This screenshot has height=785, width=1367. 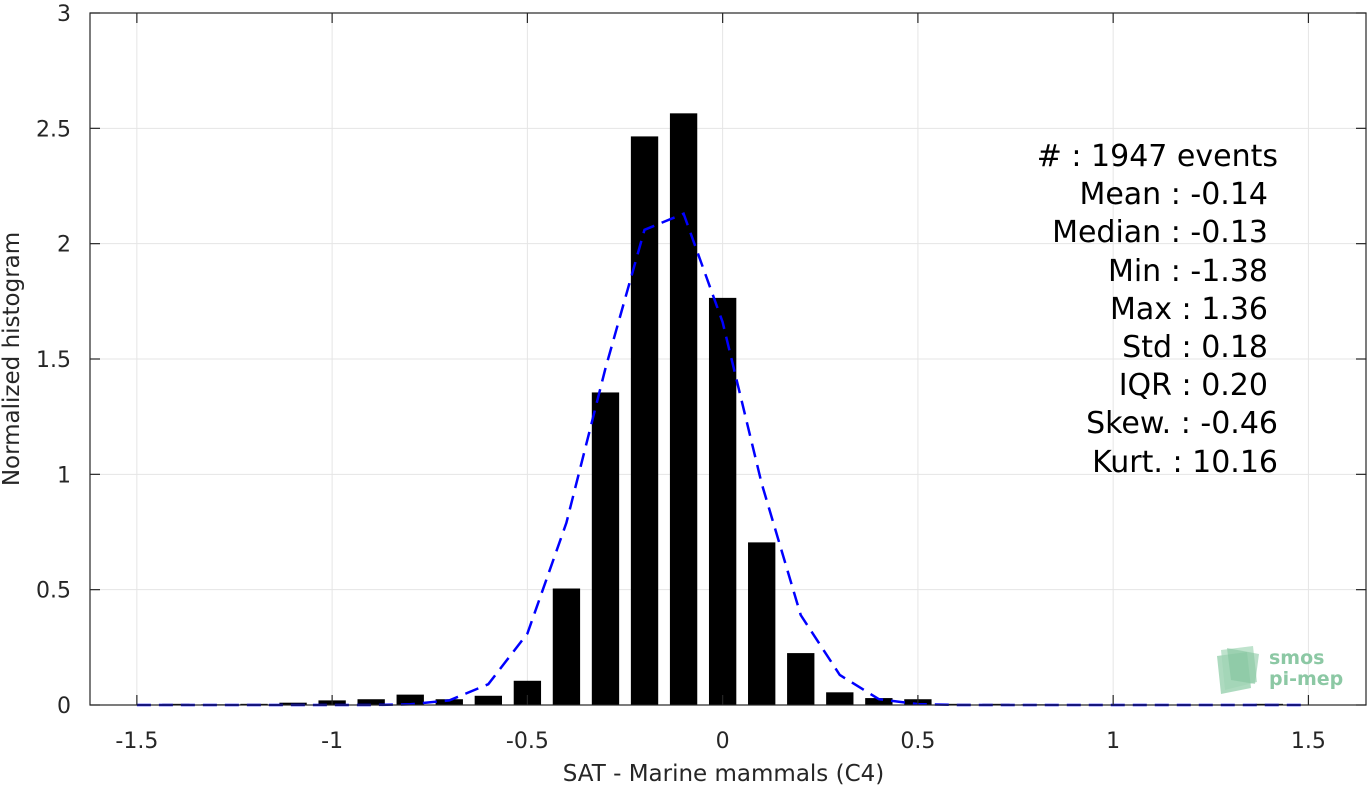 What do you see at coordinates (64, 475) in the screenshot?
I see `y-tick-label-2: 1` at bounding box center [64, 475].